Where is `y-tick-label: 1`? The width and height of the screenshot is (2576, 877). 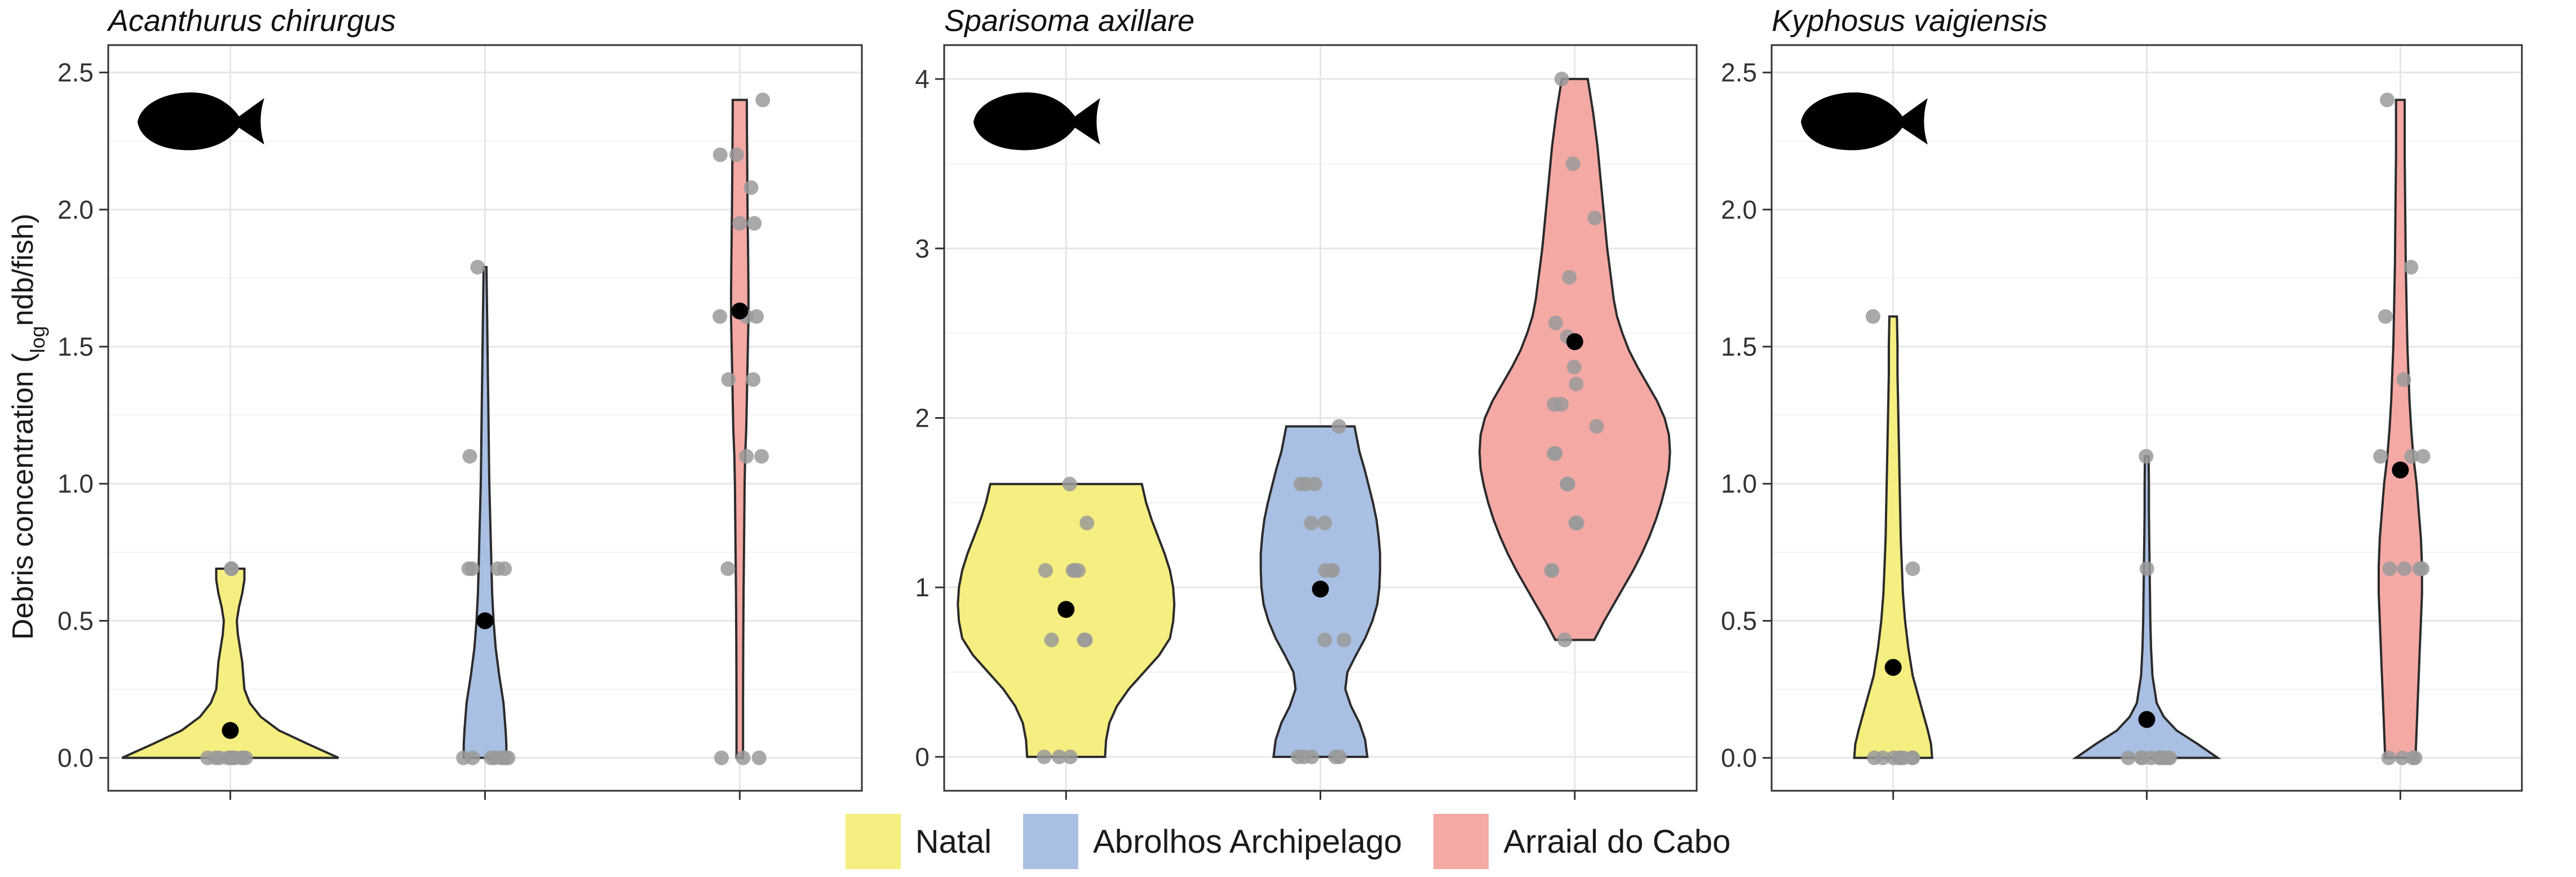
y-tick-label: 1 is located at coordinates (922, 587).